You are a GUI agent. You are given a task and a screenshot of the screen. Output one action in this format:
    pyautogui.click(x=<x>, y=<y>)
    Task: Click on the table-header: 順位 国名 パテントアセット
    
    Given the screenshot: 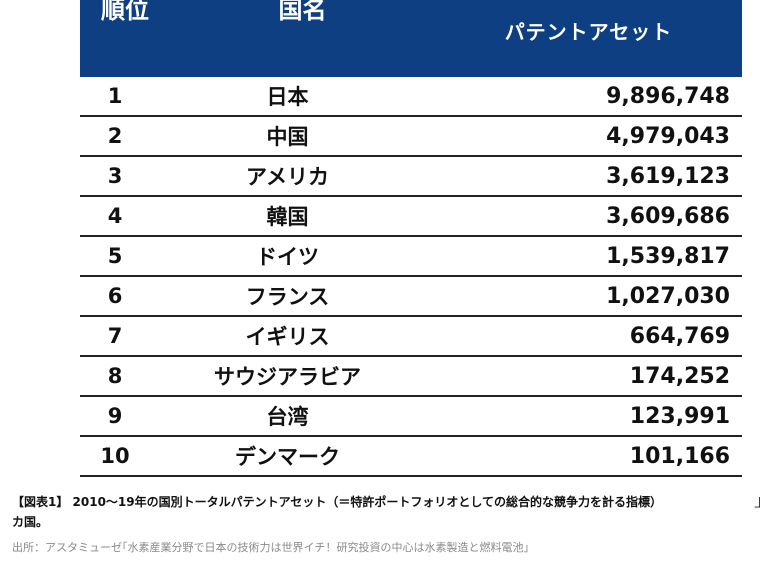 What is the action you would take?
    pyautogui.click(x=411, y=38)
    